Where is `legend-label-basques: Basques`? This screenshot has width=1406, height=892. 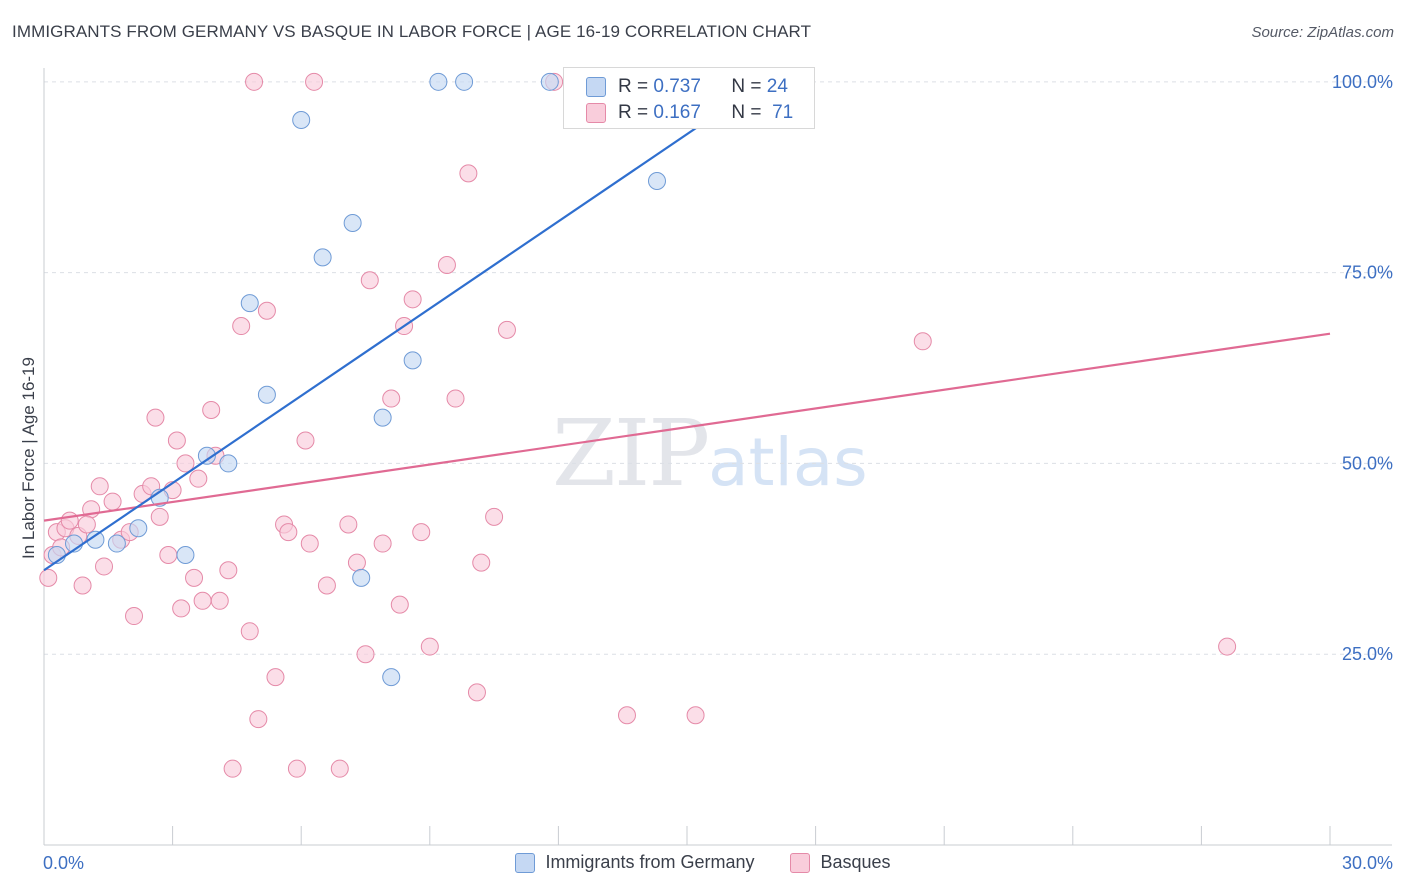 legend-label-basques: Basques is located at coordinates (855, 862).